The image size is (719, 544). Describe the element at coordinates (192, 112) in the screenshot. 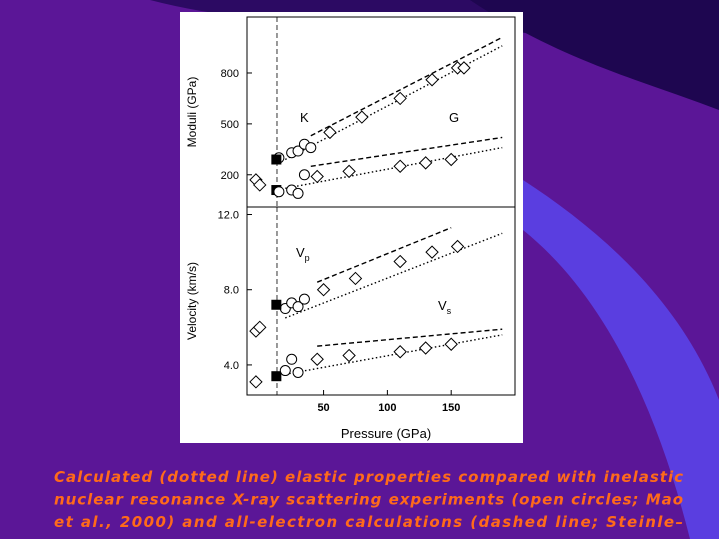

I see `y-axis-label: Moduli (GPa)` at that location.